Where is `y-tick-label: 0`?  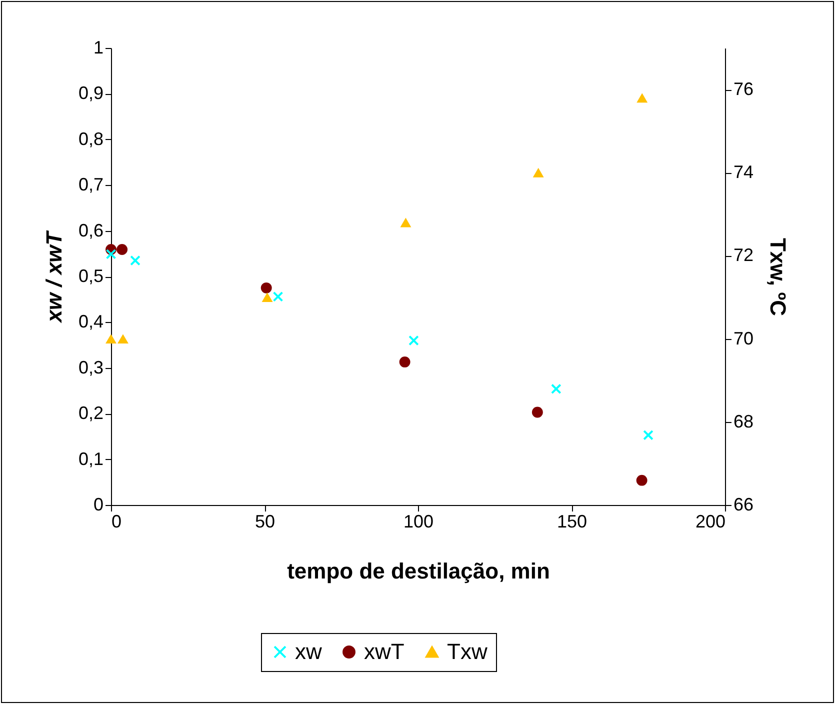
y-tick-label: 0 is located at coordinates (98, 504).